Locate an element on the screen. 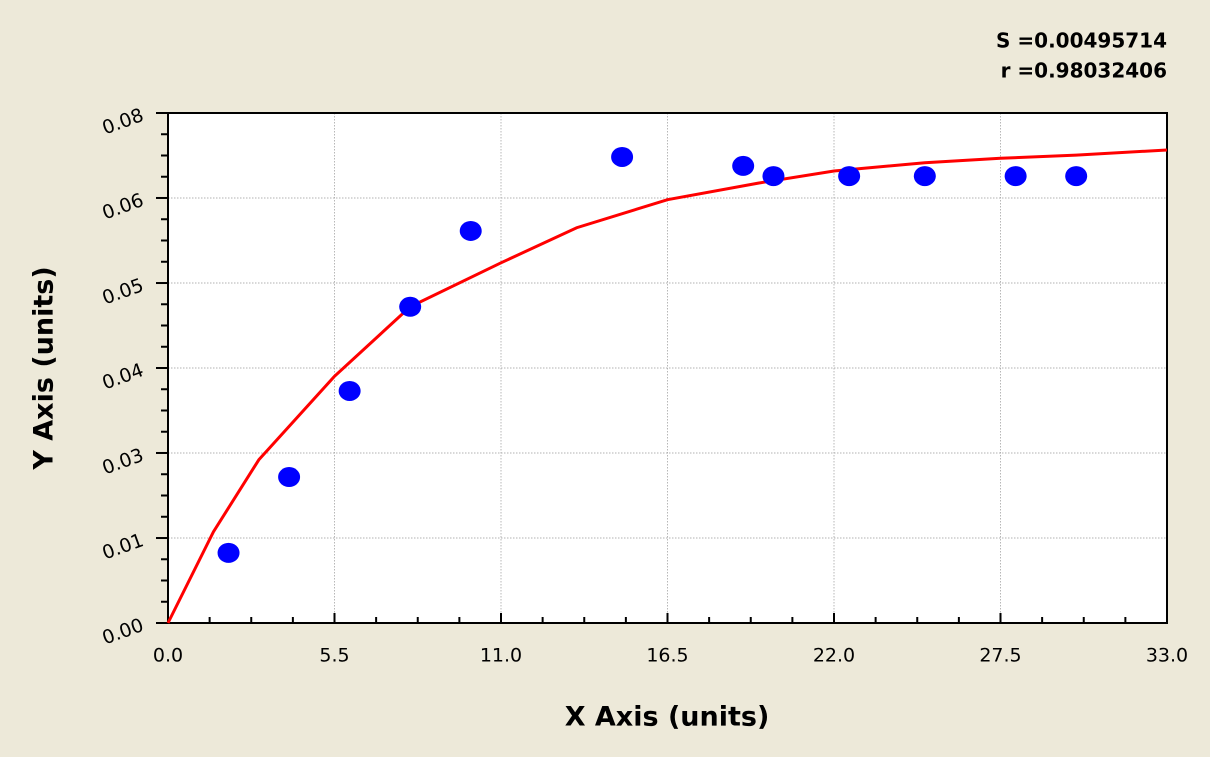 The height and width of the screenshot is (757, 1210). y-tick-label: 0.08 is located at coordinates (122, 121).